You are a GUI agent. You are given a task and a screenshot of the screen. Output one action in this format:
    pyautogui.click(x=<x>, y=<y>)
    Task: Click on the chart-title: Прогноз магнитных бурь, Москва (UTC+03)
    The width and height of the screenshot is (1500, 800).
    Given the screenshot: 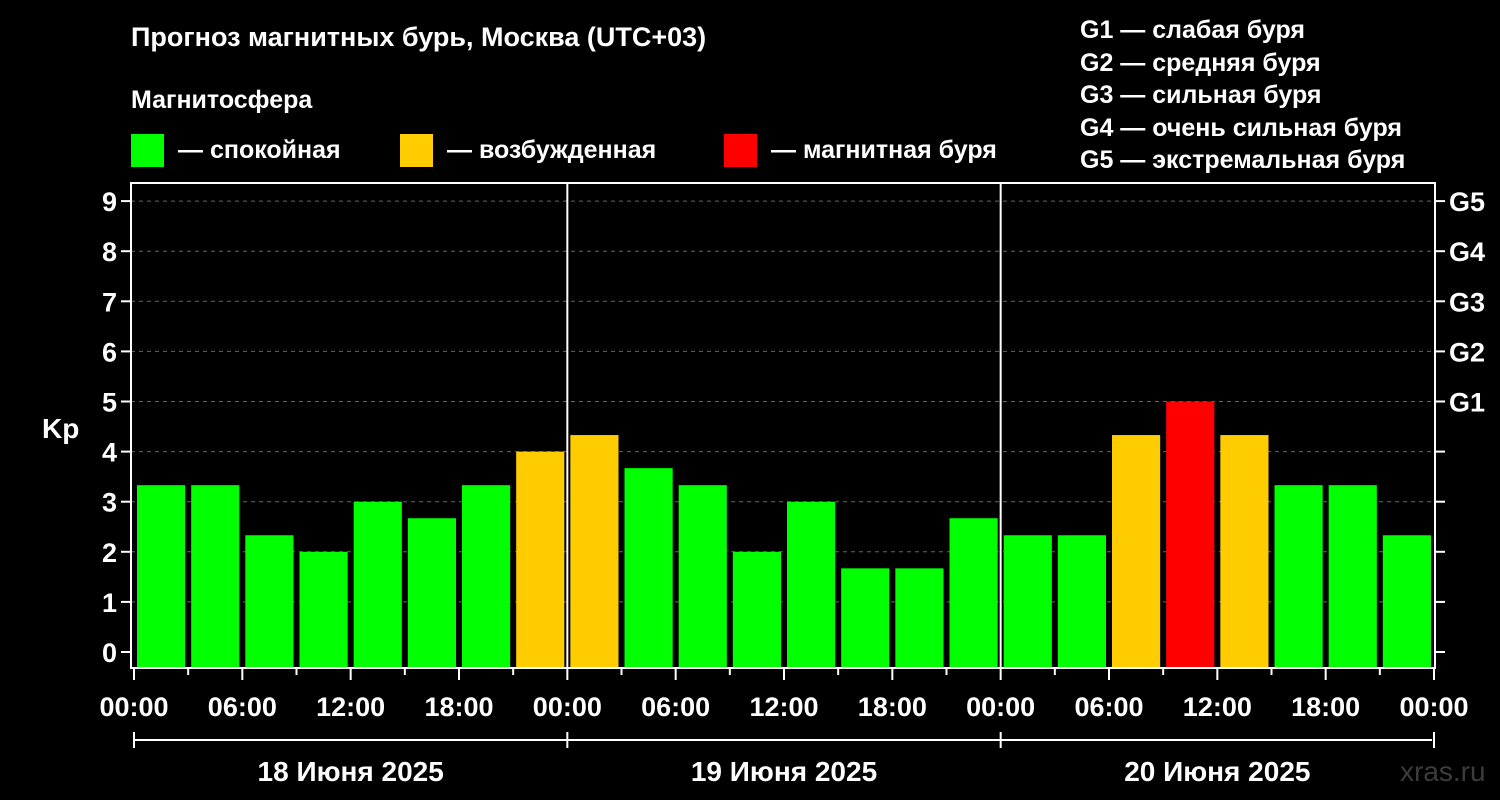 What is the action you would take?
    pyautogui.click(x=419, y=37)
    